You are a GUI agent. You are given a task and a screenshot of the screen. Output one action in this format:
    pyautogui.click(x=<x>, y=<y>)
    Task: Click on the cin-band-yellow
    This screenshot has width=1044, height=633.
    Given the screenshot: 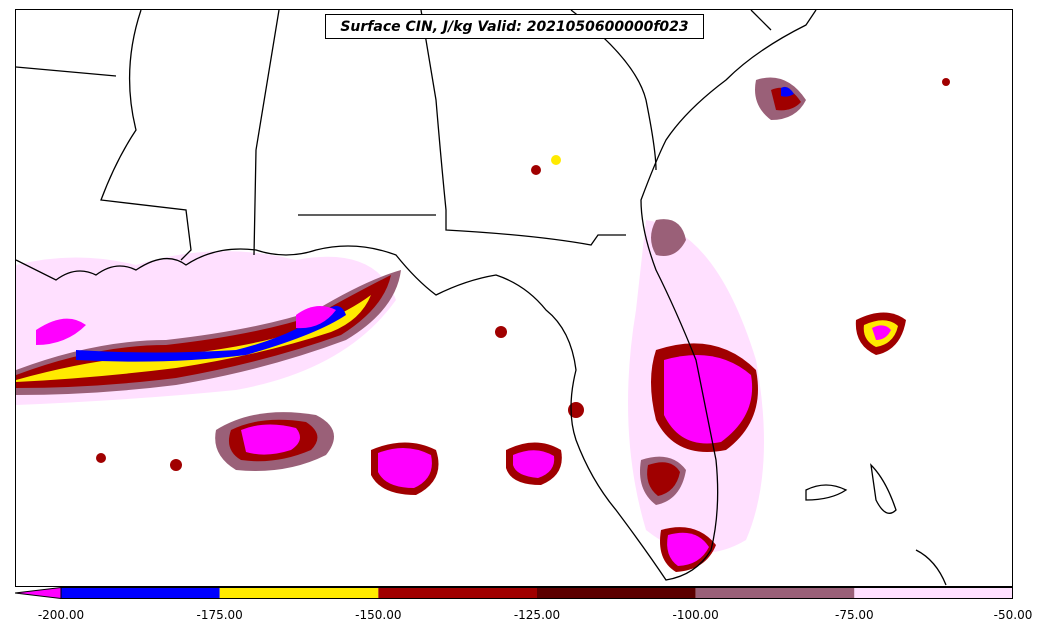 What is the action you would take?
    pyautogui.click(x=193, y=338)
    